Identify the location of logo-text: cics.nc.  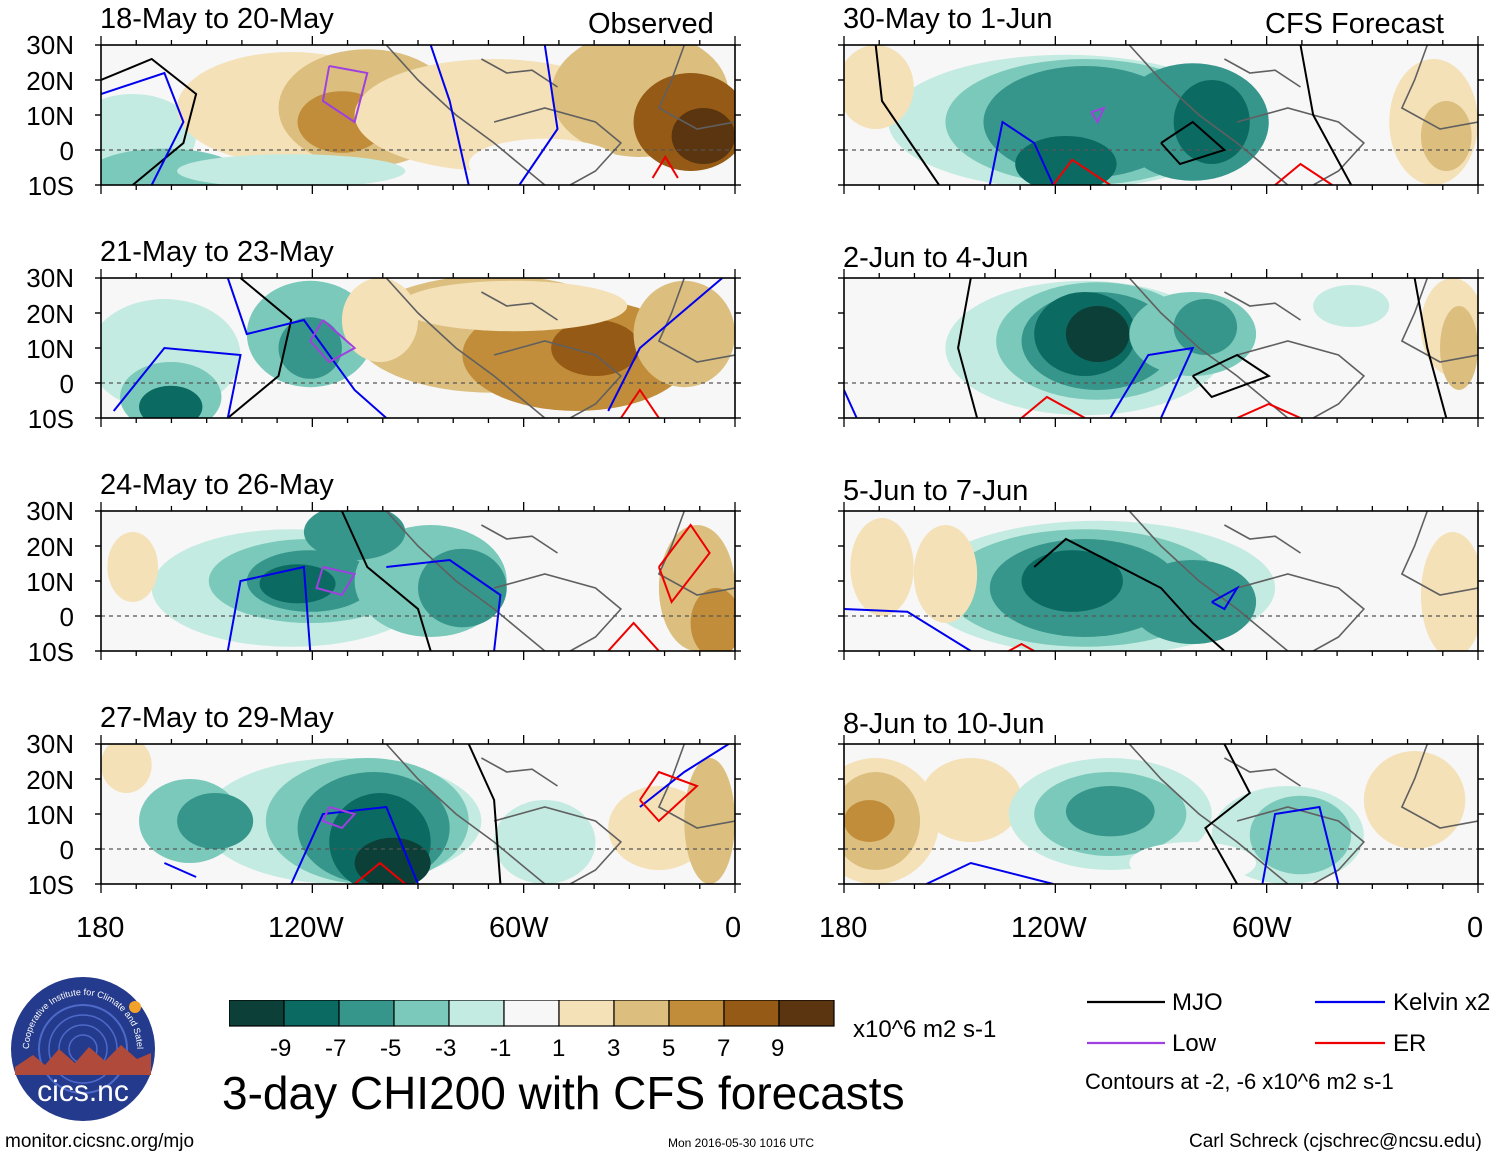
(83, 1091).